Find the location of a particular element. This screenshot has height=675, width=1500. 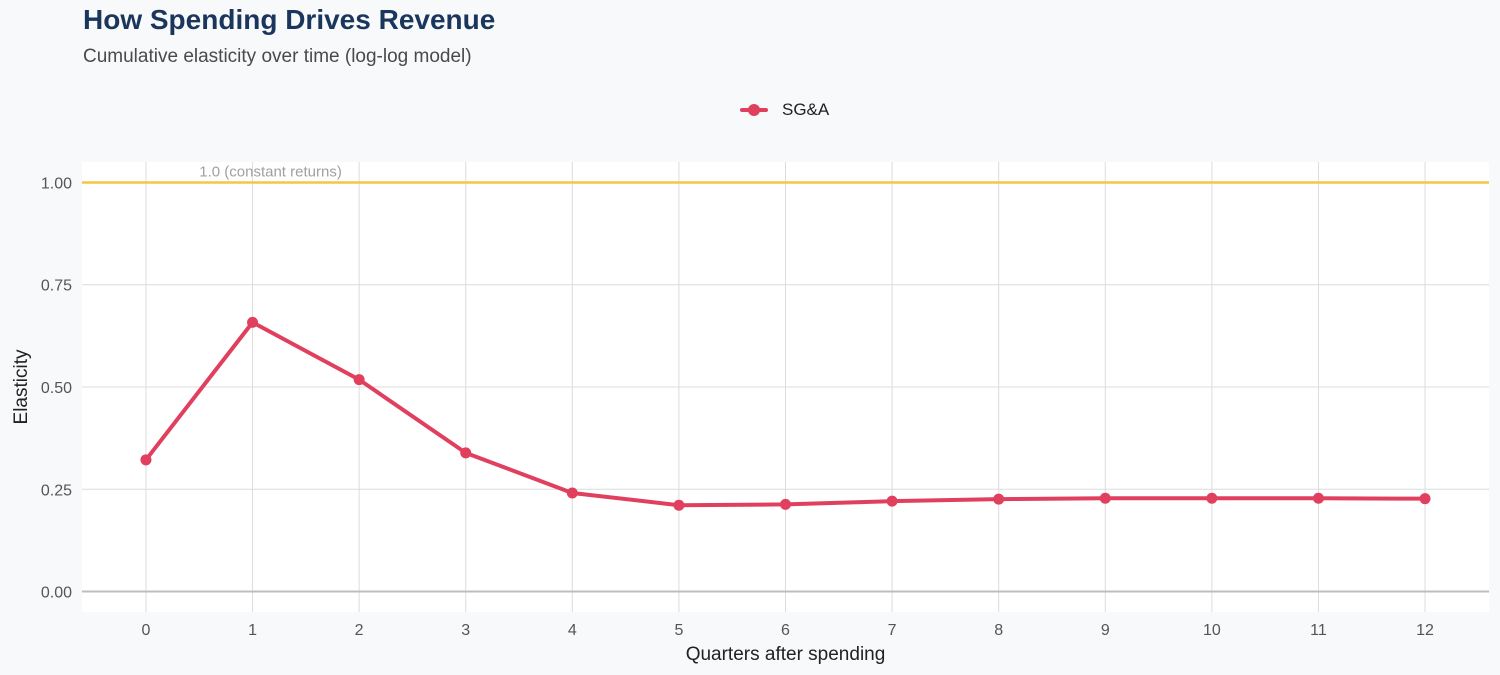

x-tick-label: 4 is located at coordinates (572, 630).